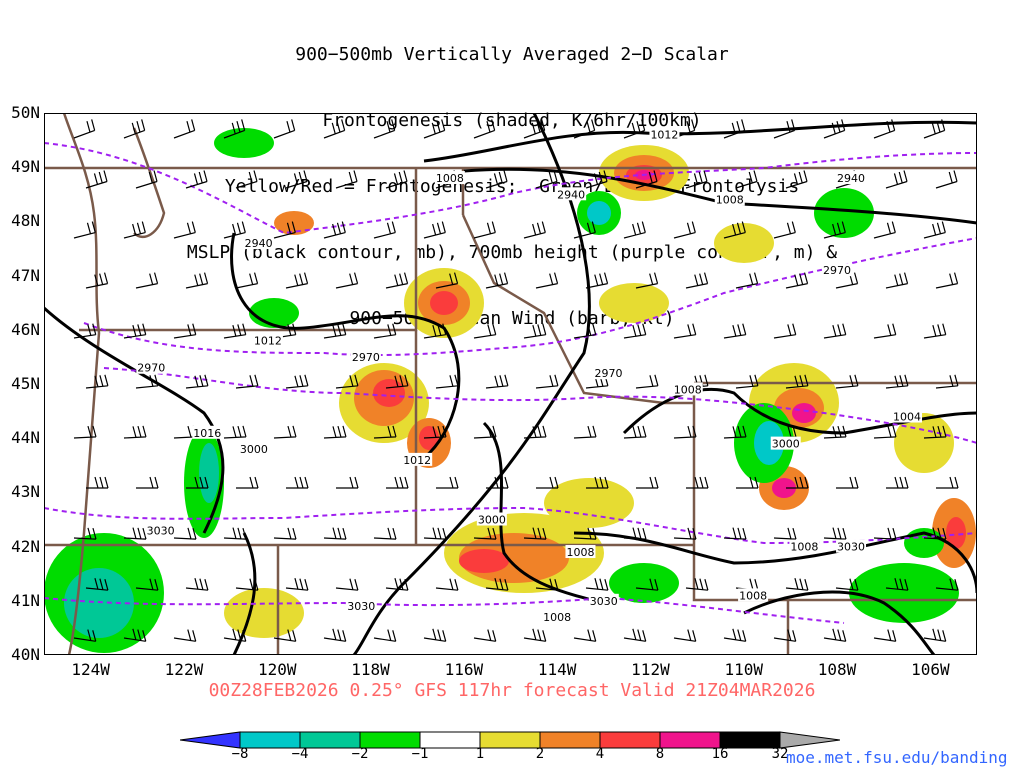 The width and height of the screenshot is (1024, 768). What do you see at coordinates (25, 600) in the screenshot?
I see `lat-tick-label: 41N` at bounding box center [25, 600].